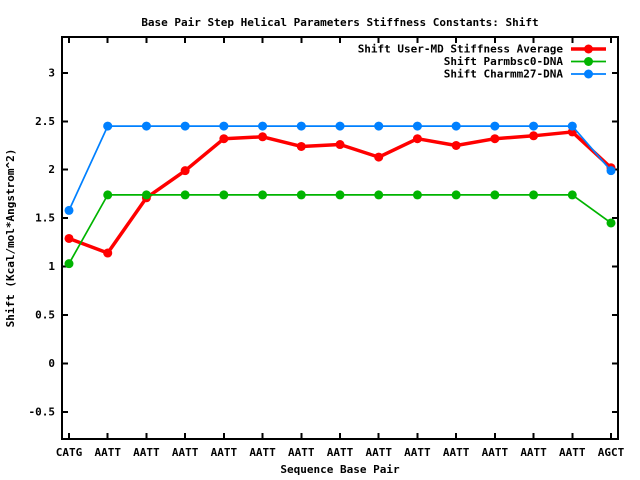  Describe the element at coordinates (45, 315) in the screenshot. I see `y-tick-label: 0.5` at that location.